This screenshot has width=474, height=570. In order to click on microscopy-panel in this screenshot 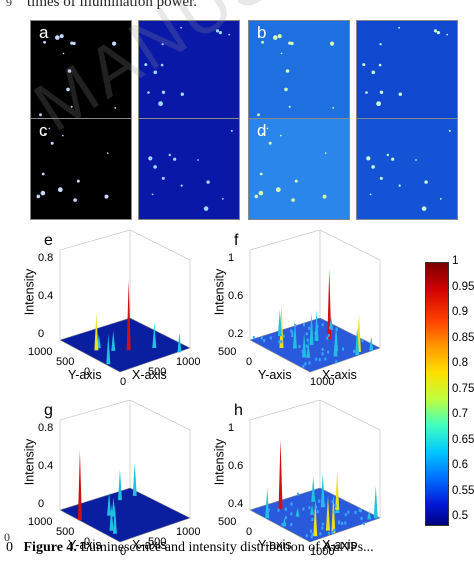, I will do `click(189, 71)`.